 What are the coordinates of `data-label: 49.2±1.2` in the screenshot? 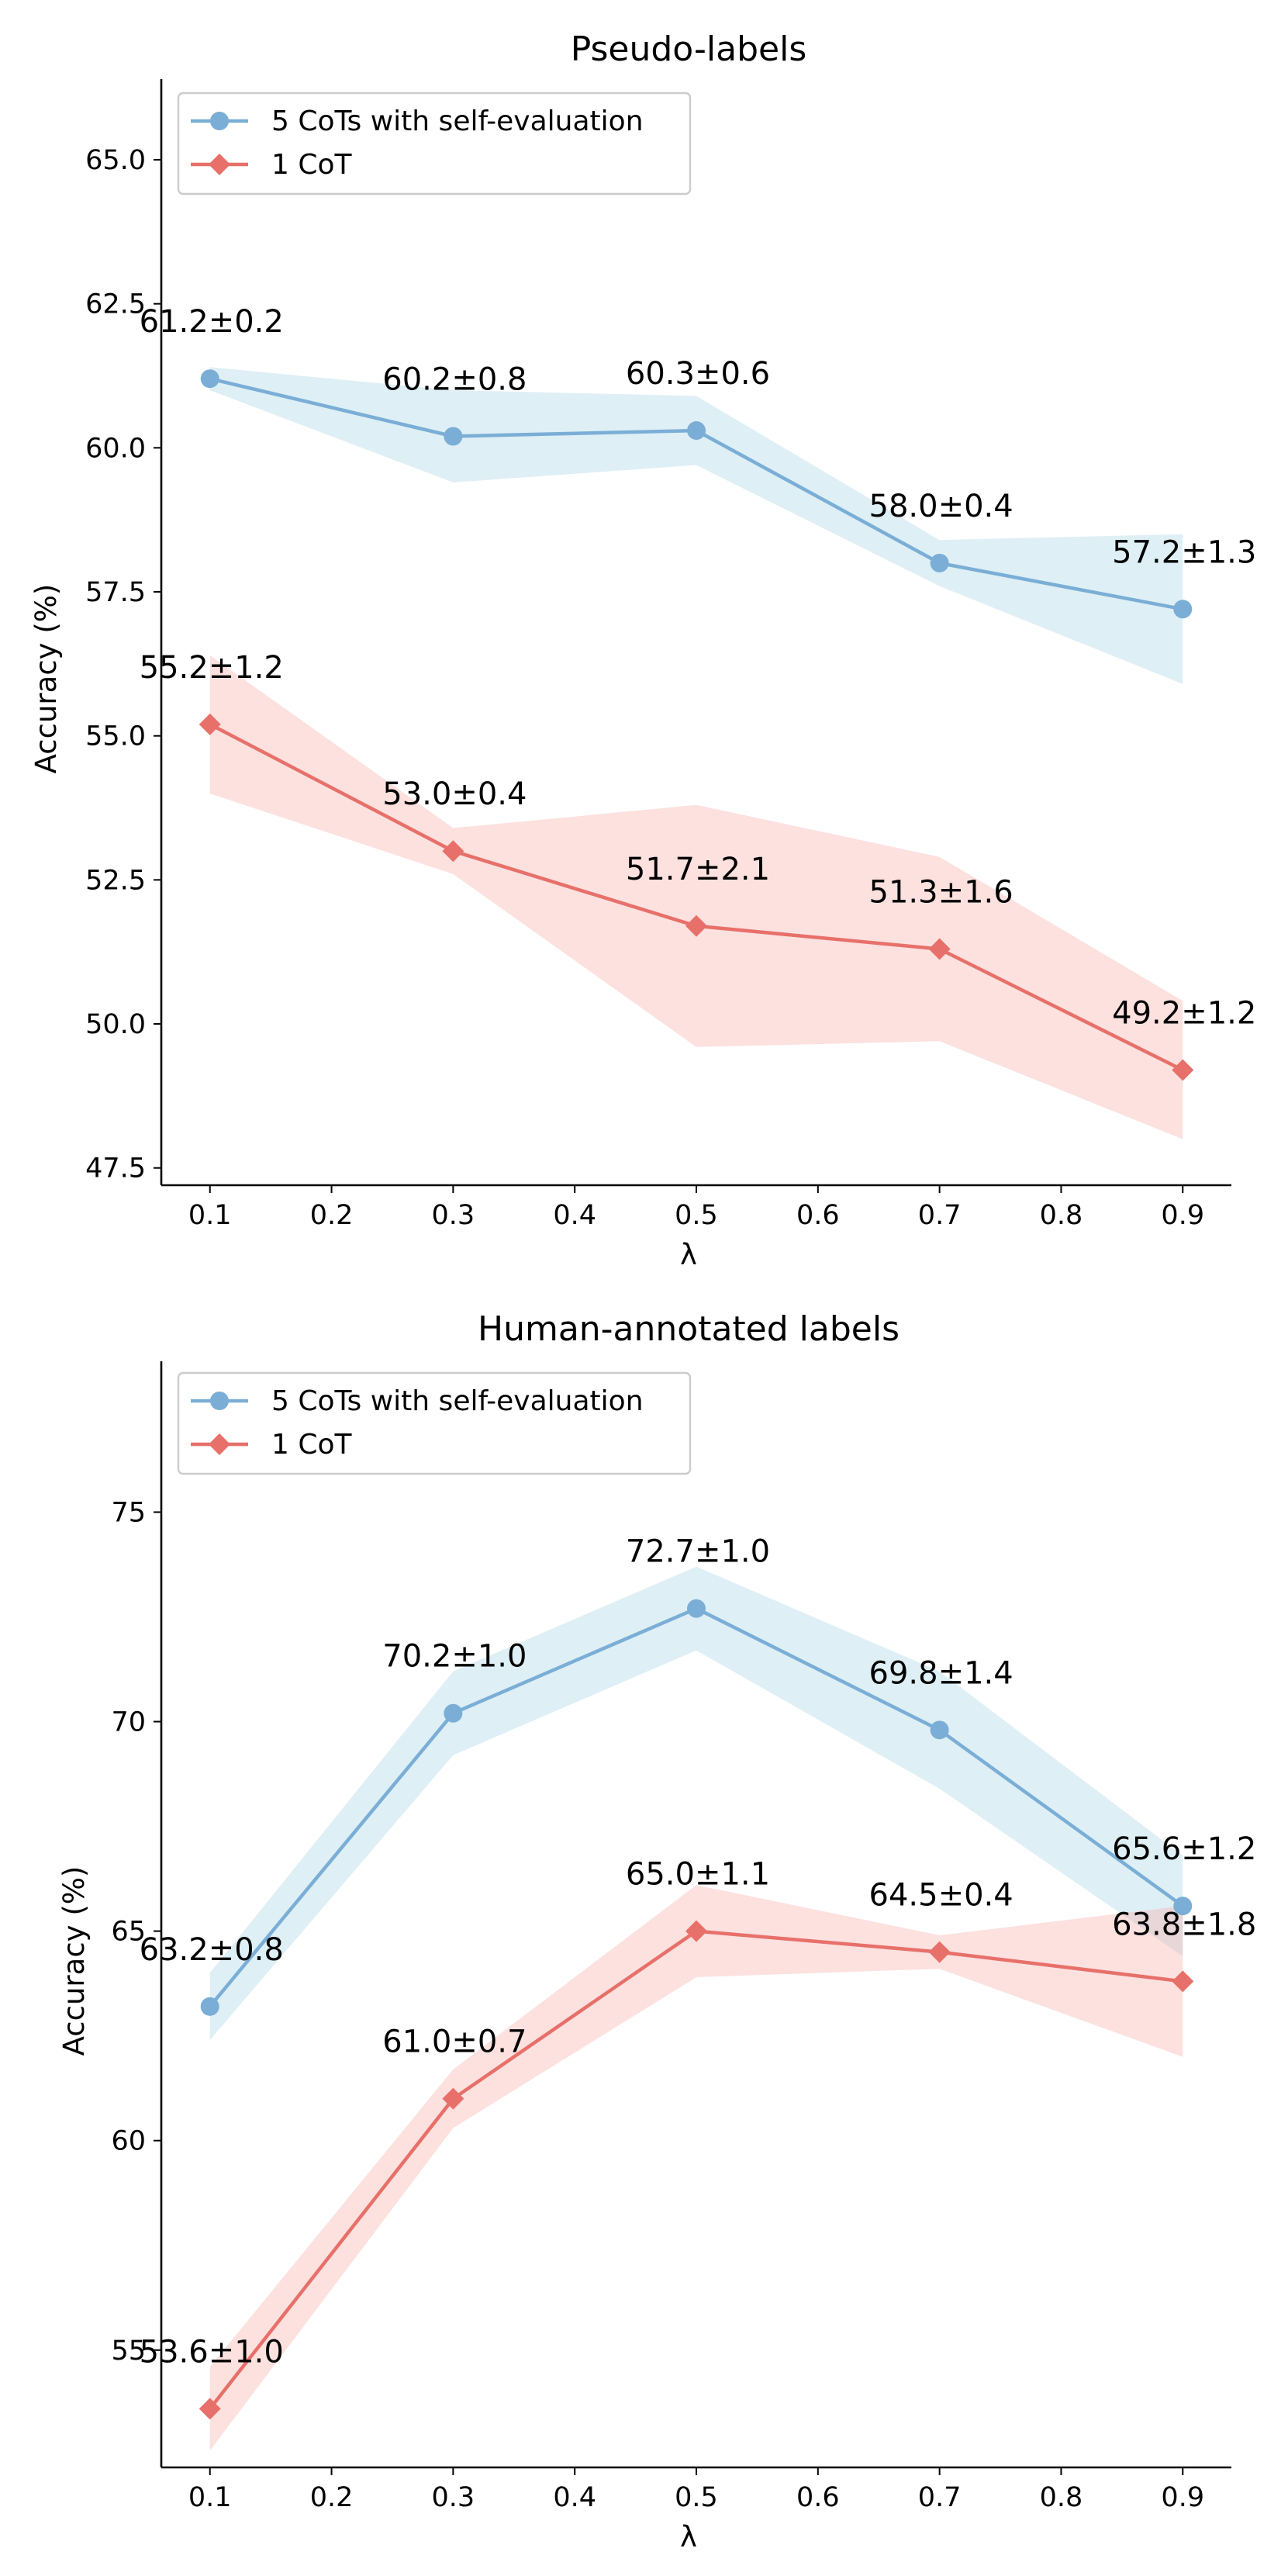 It's located at (1184, 1013).